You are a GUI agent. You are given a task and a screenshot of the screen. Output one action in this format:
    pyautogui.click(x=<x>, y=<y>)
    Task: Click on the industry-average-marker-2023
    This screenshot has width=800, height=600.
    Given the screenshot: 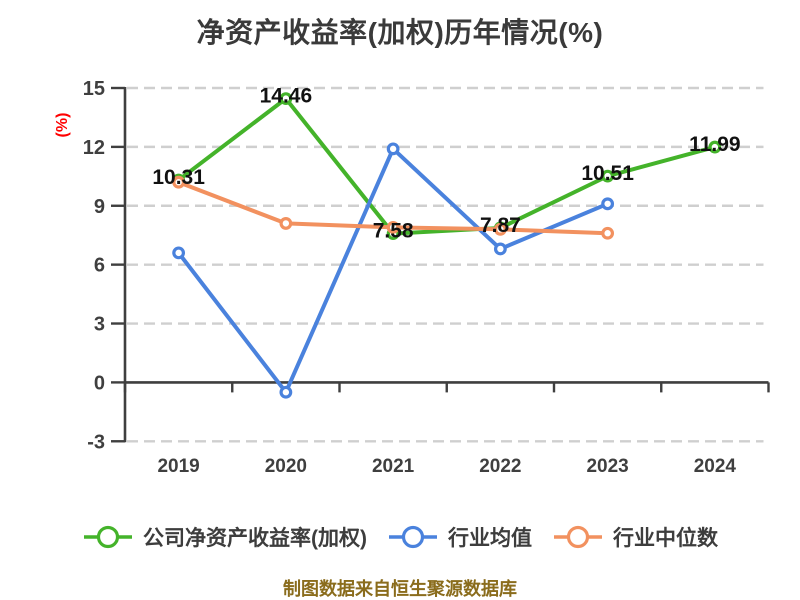 What is the action you would take?
    pyautogui.click(x=608, y=204)
    